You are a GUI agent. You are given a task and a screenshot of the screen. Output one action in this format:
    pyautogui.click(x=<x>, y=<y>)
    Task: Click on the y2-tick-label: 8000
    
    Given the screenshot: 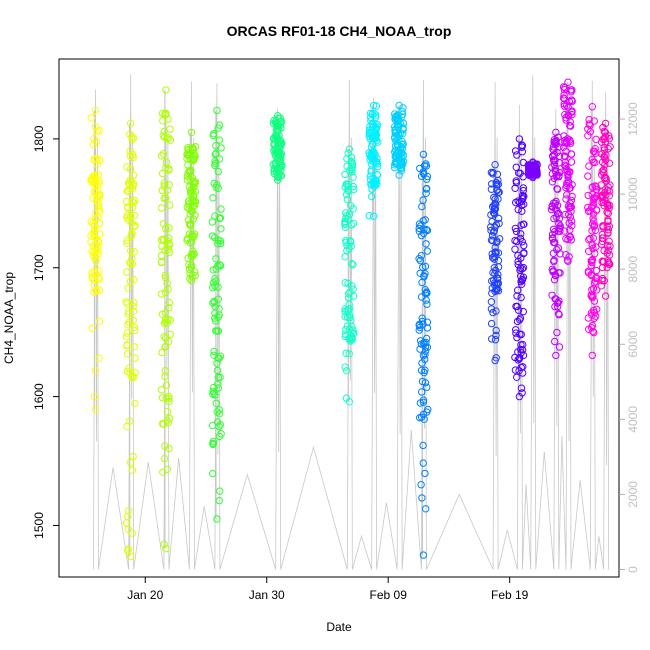 What is the action you would take?
    pyautogui.click(x=633, y=269)
    